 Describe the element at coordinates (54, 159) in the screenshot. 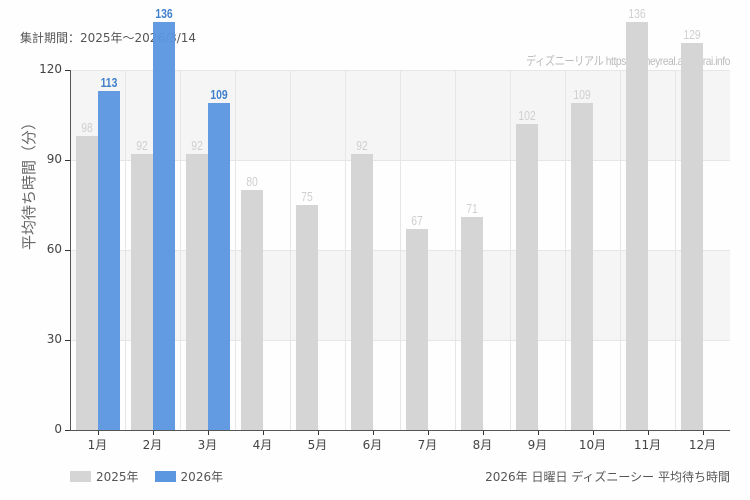

I see `y-tick-label: 90` at that location.